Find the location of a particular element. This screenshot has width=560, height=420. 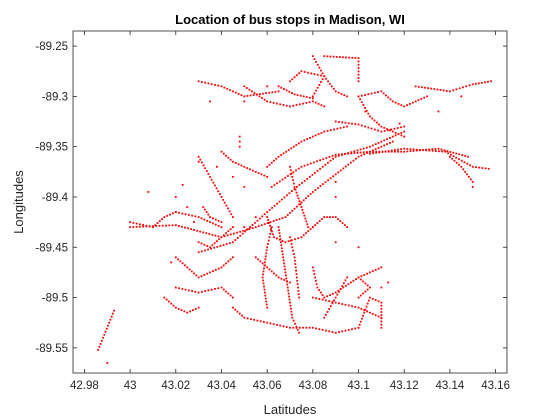

x-tick-label: 43.12 is located at coordinates (404, 386).